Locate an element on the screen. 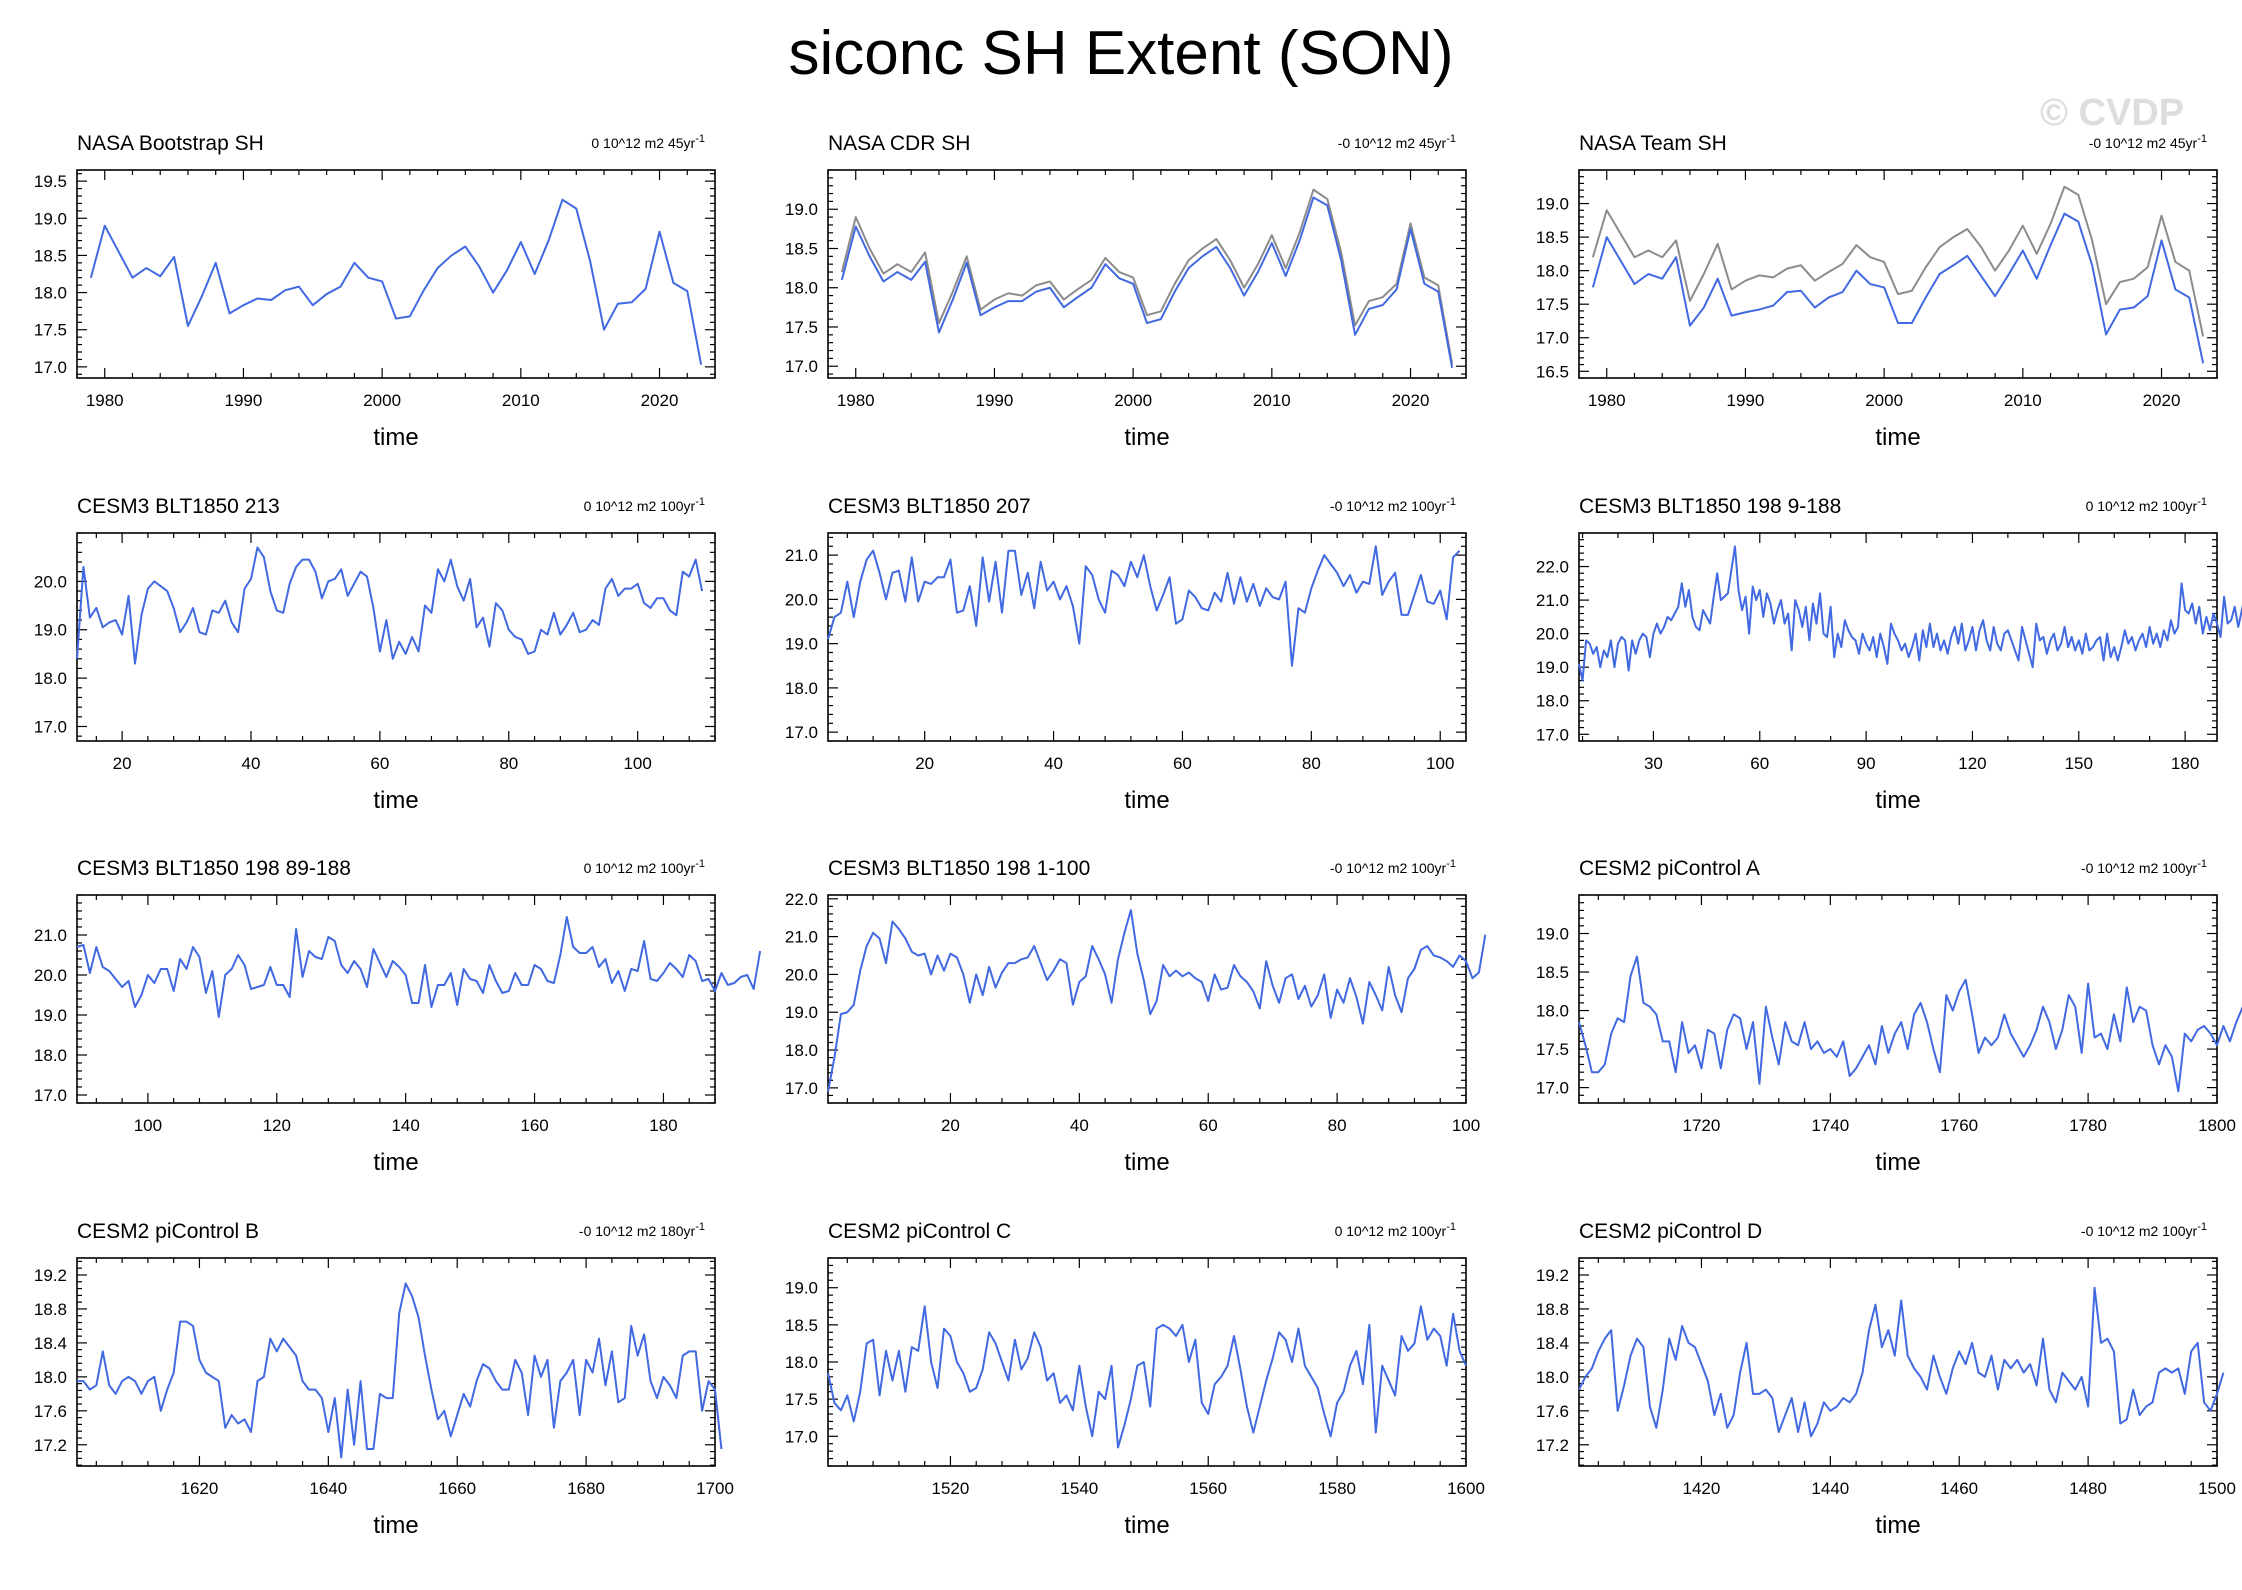 The image size is (2242, 1590). y-tick-label: 17.2 is located at coordinates (50, 1445).